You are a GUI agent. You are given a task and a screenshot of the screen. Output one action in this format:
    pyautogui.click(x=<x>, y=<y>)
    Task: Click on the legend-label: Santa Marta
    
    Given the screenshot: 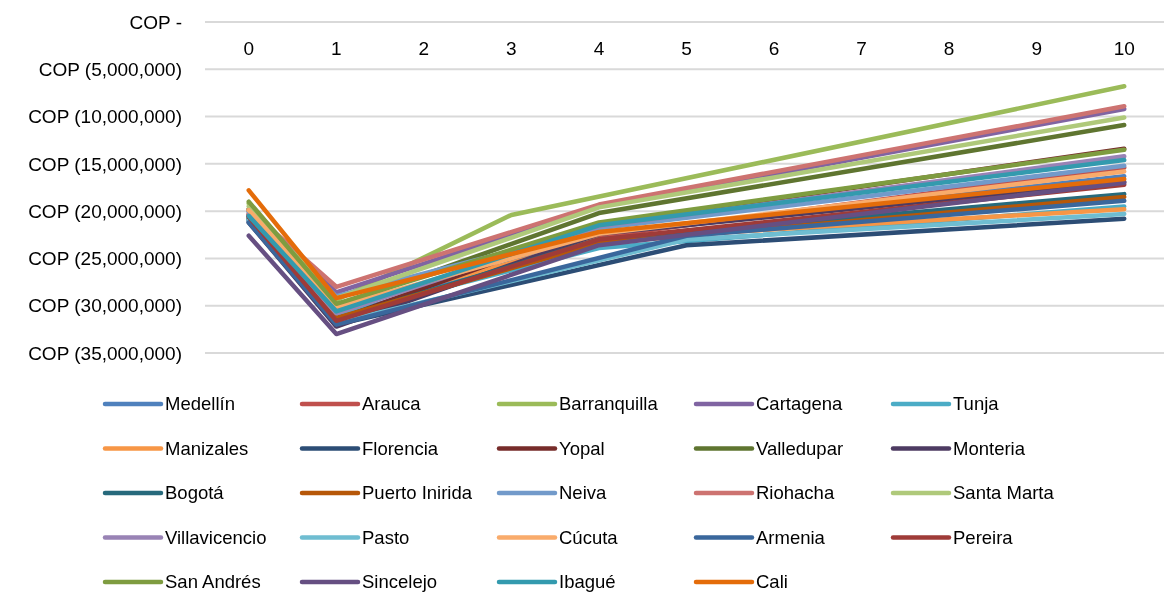 What is the action you would take?
    pyautogui.click(x=1004, y=493)
    